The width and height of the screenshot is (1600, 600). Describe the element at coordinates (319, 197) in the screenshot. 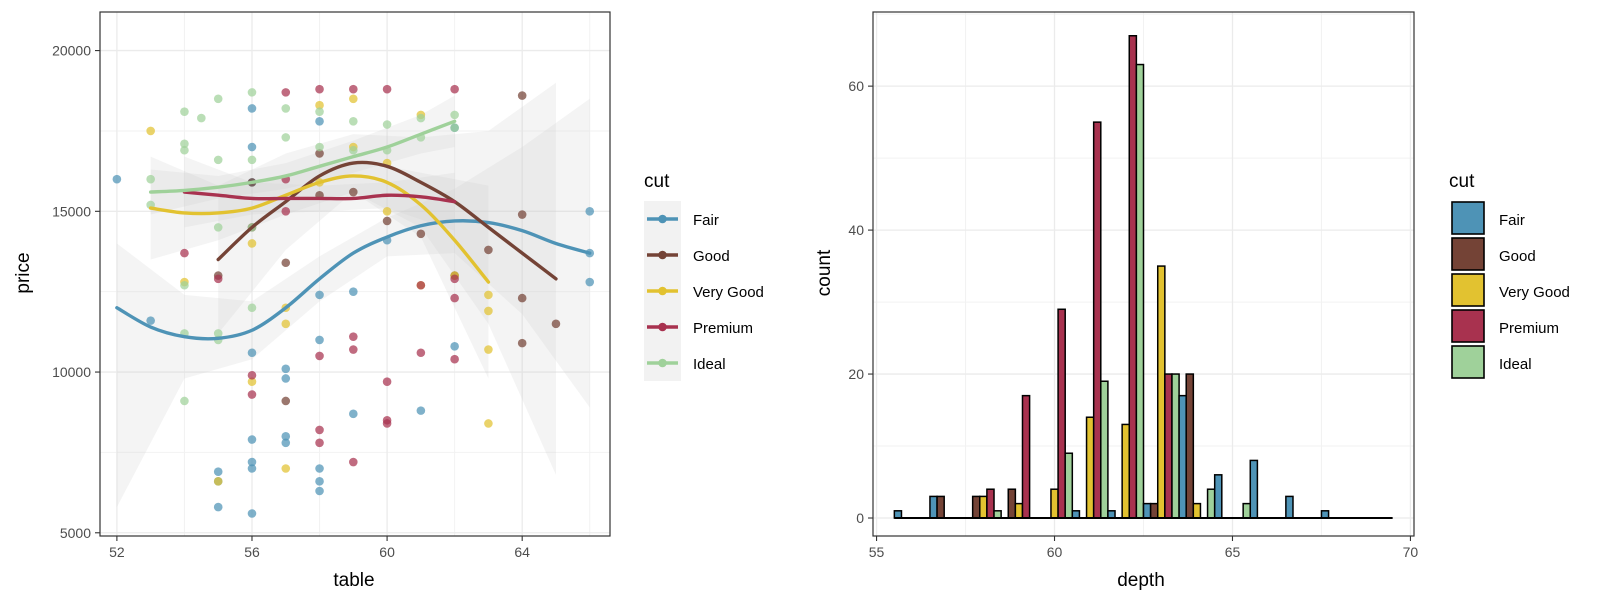

I see `smooth-line-premium` at that location.